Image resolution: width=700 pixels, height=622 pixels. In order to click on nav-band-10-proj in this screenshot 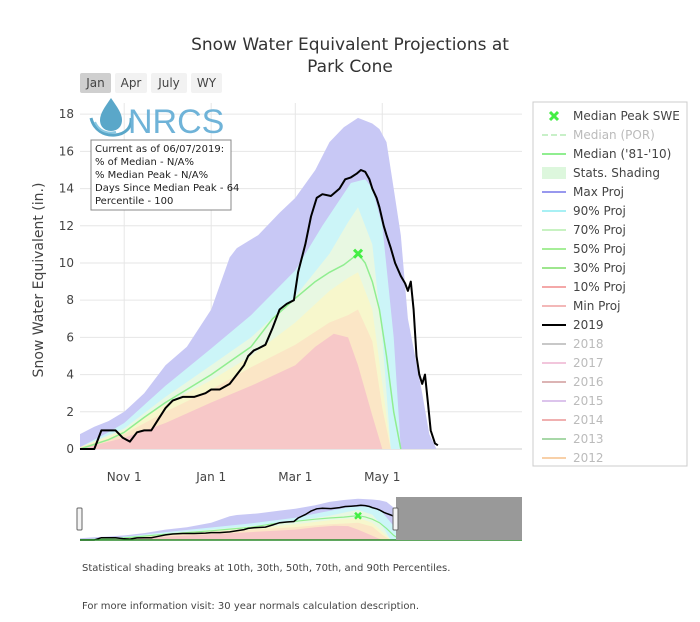, I will do `click(231, 532)`.